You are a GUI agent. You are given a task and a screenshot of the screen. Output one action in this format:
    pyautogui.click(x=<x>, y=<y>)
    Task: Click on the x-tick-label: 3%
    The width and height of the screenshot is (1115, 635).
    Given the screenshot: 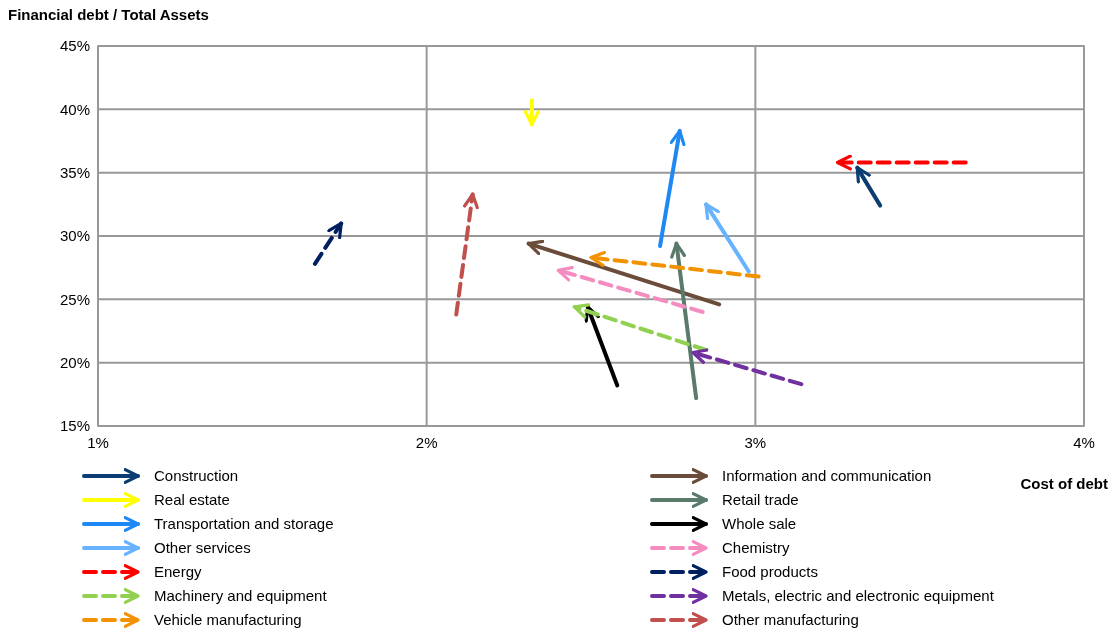 What is the action you would take?
    pyautogui.click(x=755, y=442)
    